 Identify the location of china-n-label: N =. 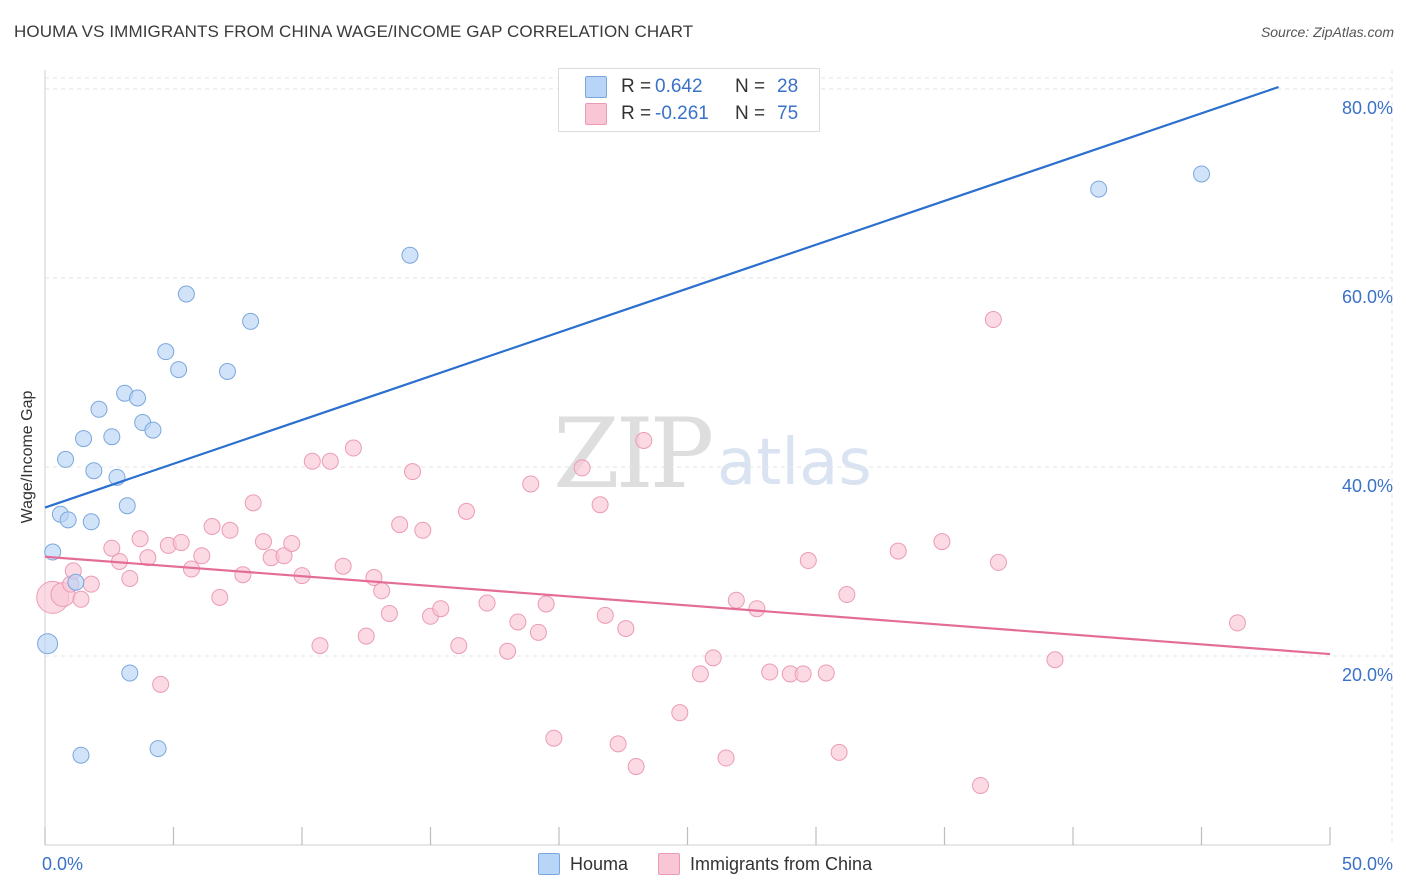
(750, 113).